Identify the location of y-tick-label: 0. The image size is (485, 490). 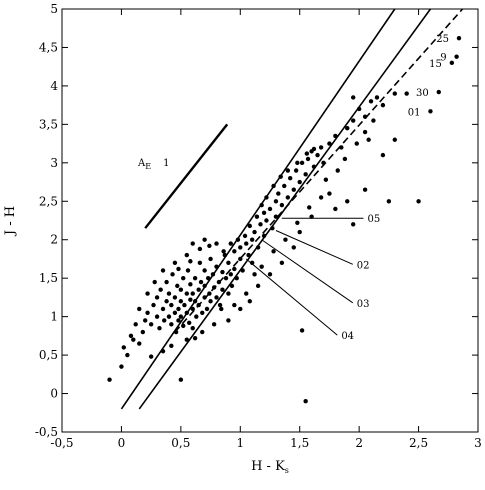
(54, 394).